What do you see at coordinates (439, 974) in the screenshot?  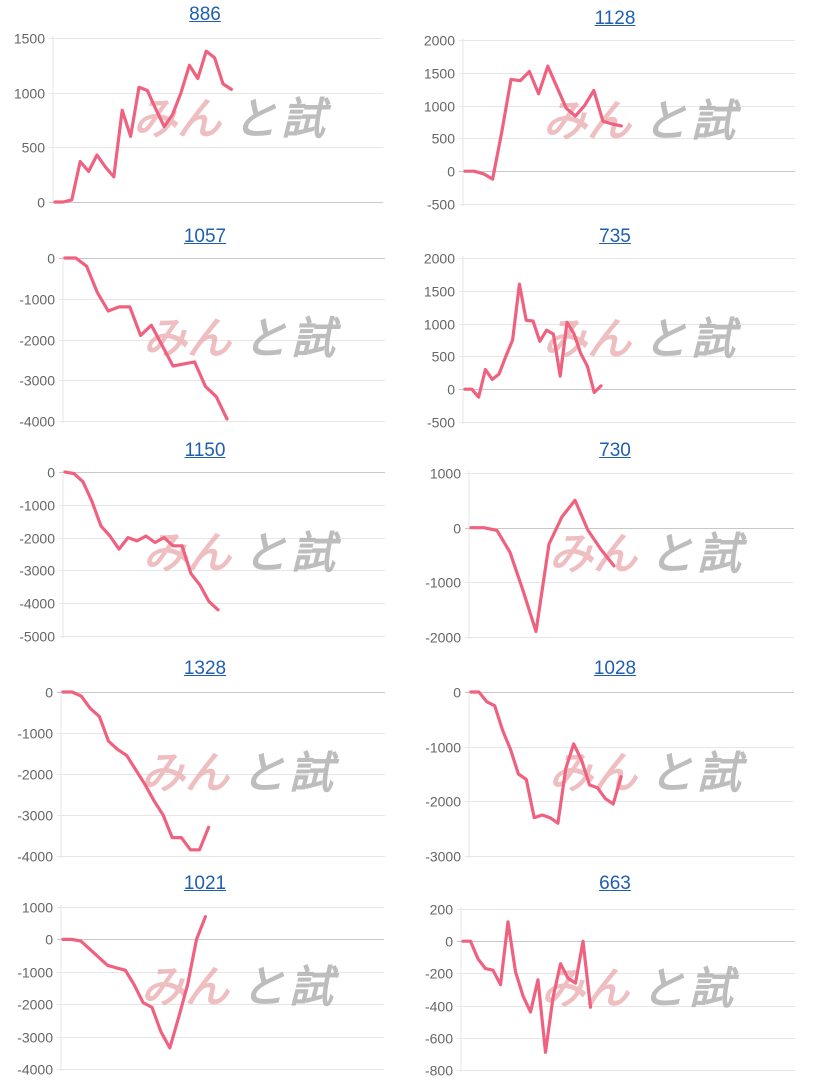 I see `y-tick-label: -200` at bounding box center [439, 974].